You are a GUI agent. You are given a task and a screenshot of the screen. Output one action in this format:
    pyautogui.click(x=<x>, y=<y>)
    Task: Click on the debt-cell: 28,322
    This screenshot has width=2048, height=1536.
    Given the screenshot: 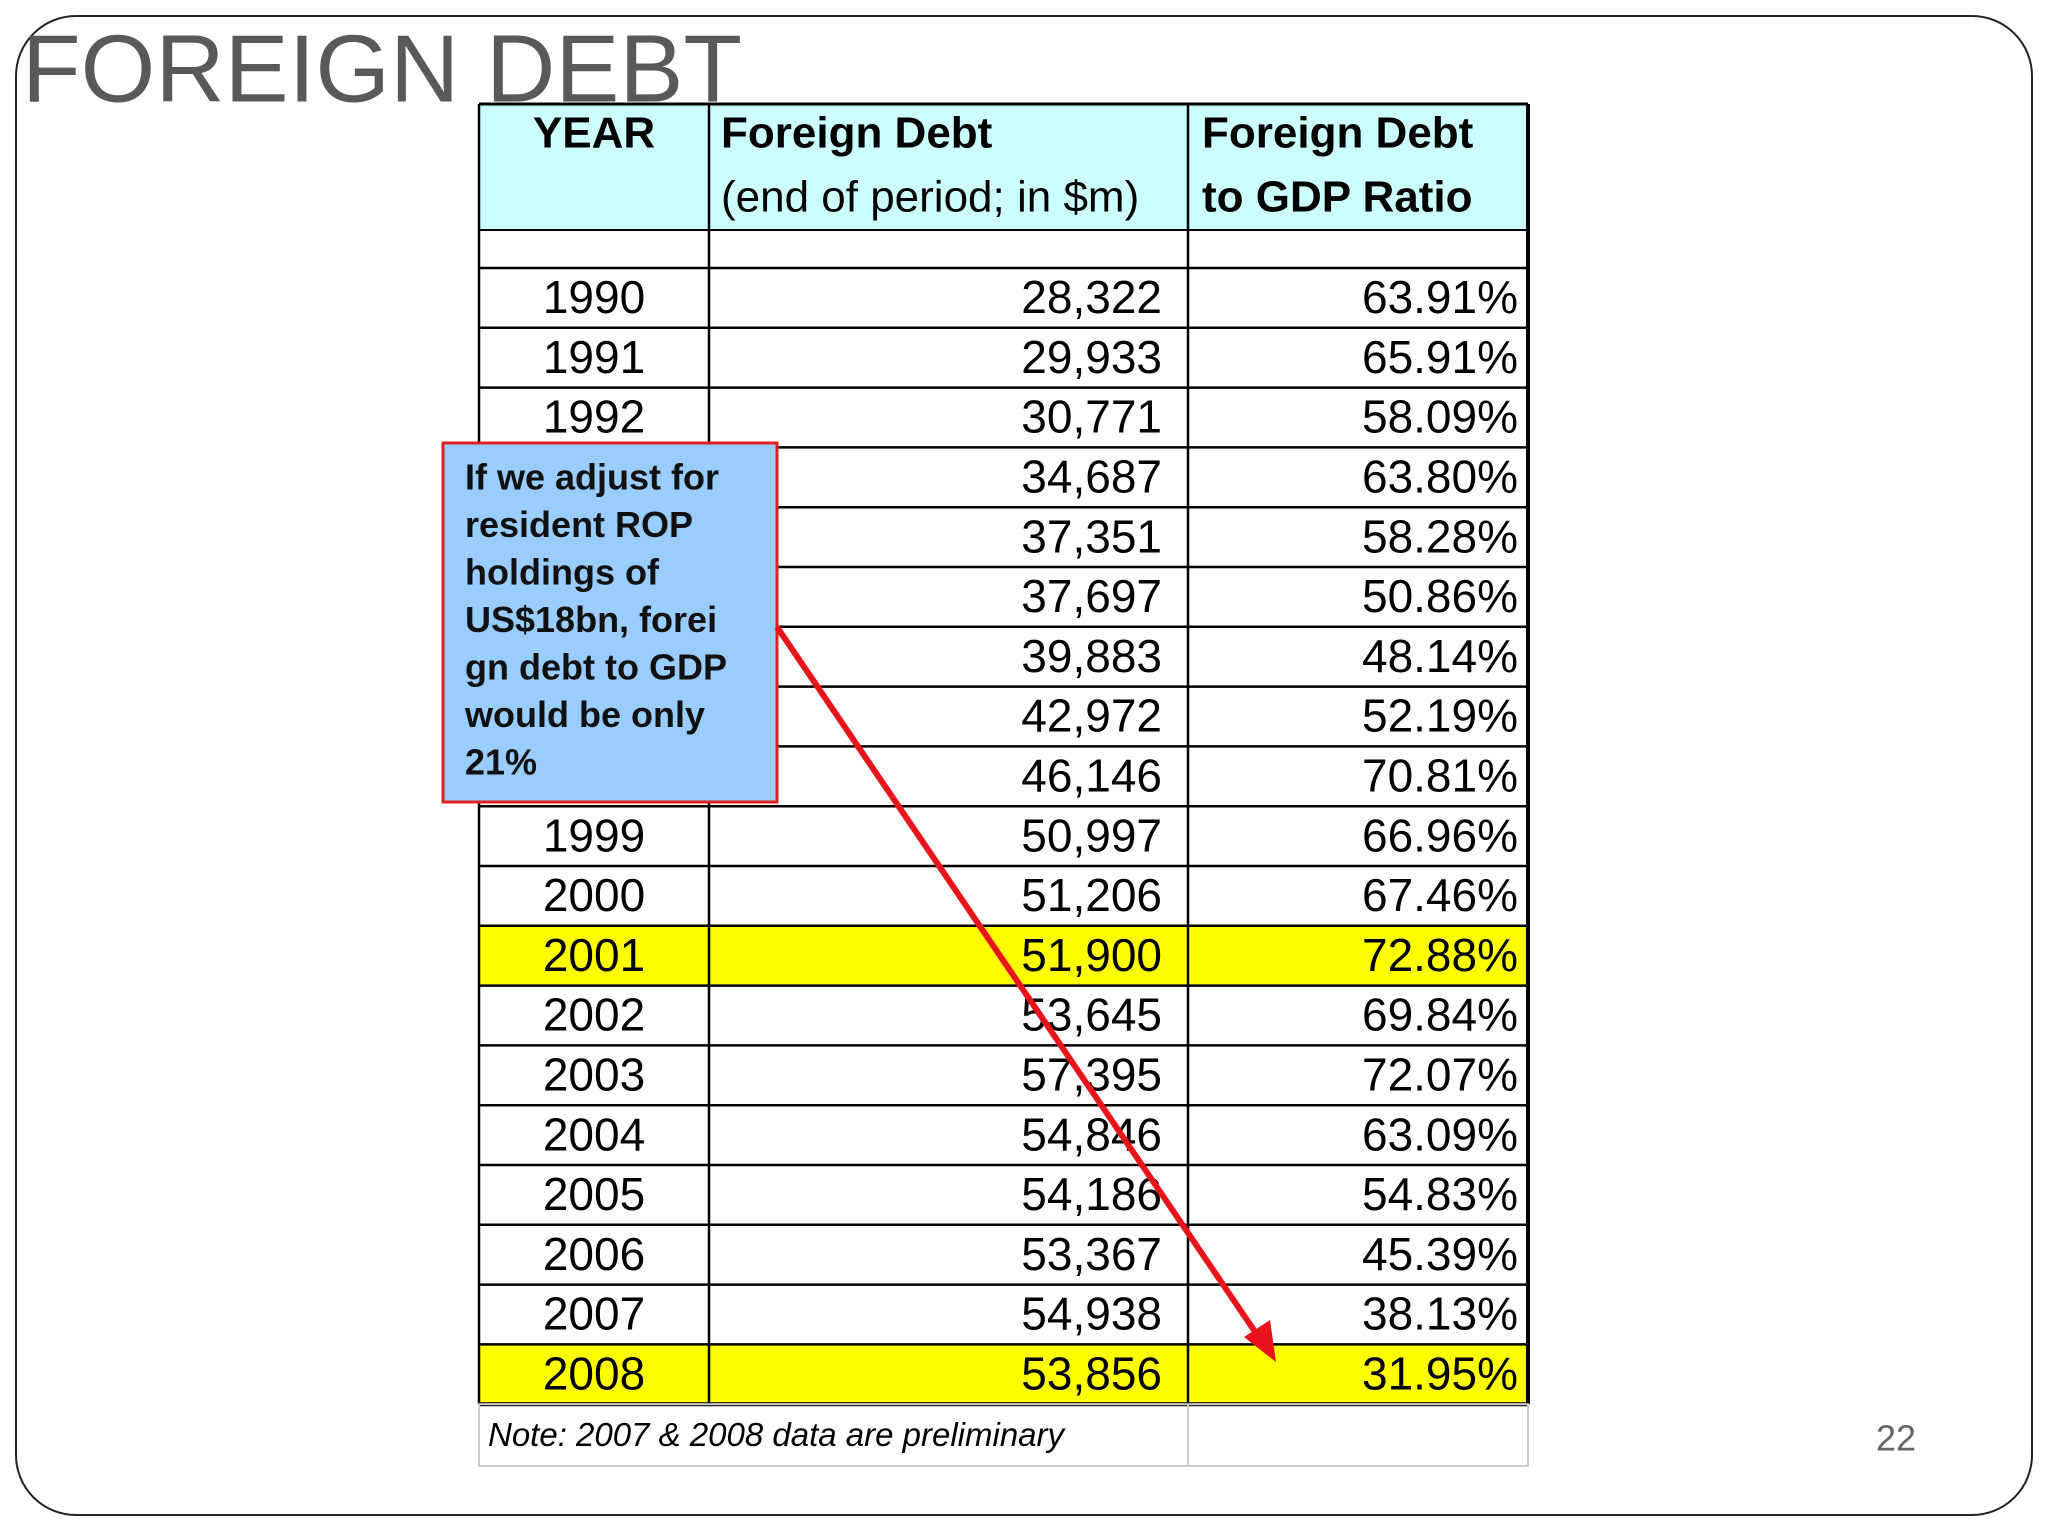 What is the action you would take?
    pyautogui.click(x=1091, y=297)
    